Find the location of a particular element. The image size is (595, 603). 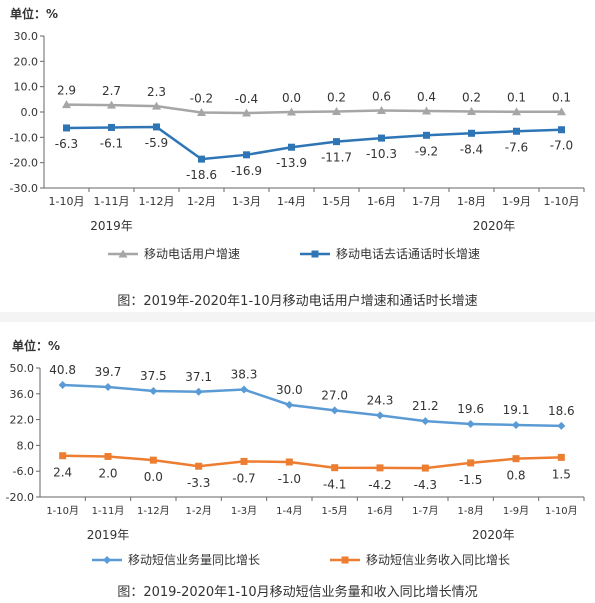

chart-caption-2: 图：2019-2020年1-10月移动短信业务量和收入同比增长情况 is located at coordinates (297, 592).